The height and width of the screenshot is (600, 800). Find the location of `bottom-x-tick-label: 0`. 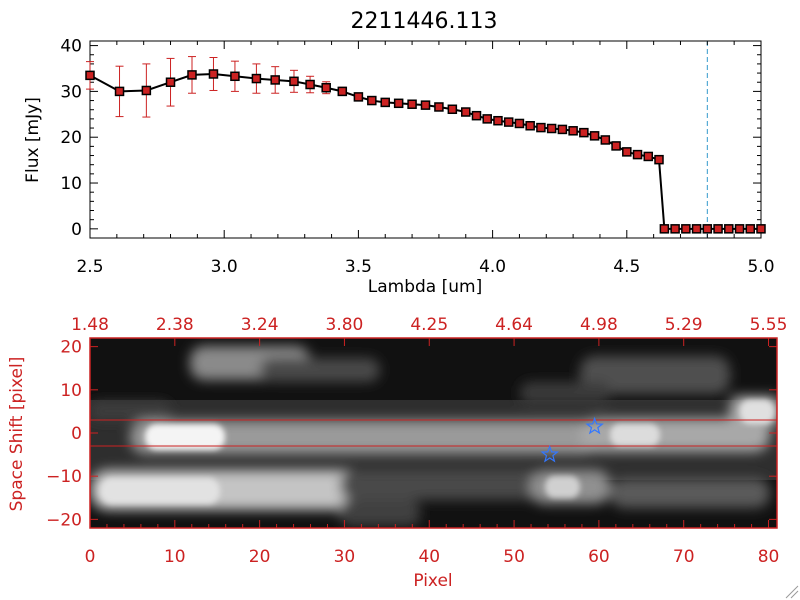

bottom-x-tick-label: 0 is located at coordinates (90, 557).